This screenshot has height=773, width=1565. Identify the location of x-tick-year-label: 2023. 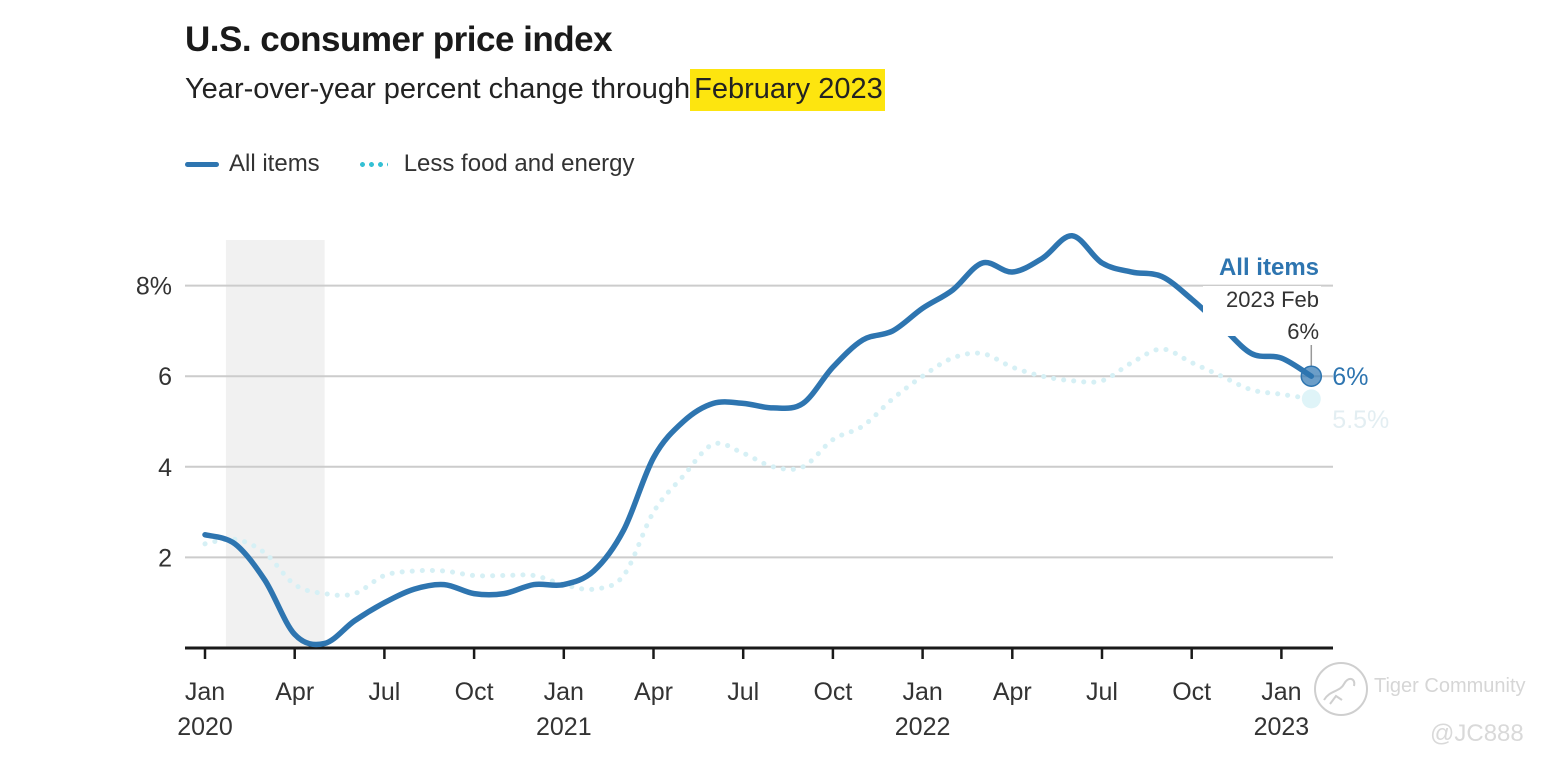
(1282, 727).